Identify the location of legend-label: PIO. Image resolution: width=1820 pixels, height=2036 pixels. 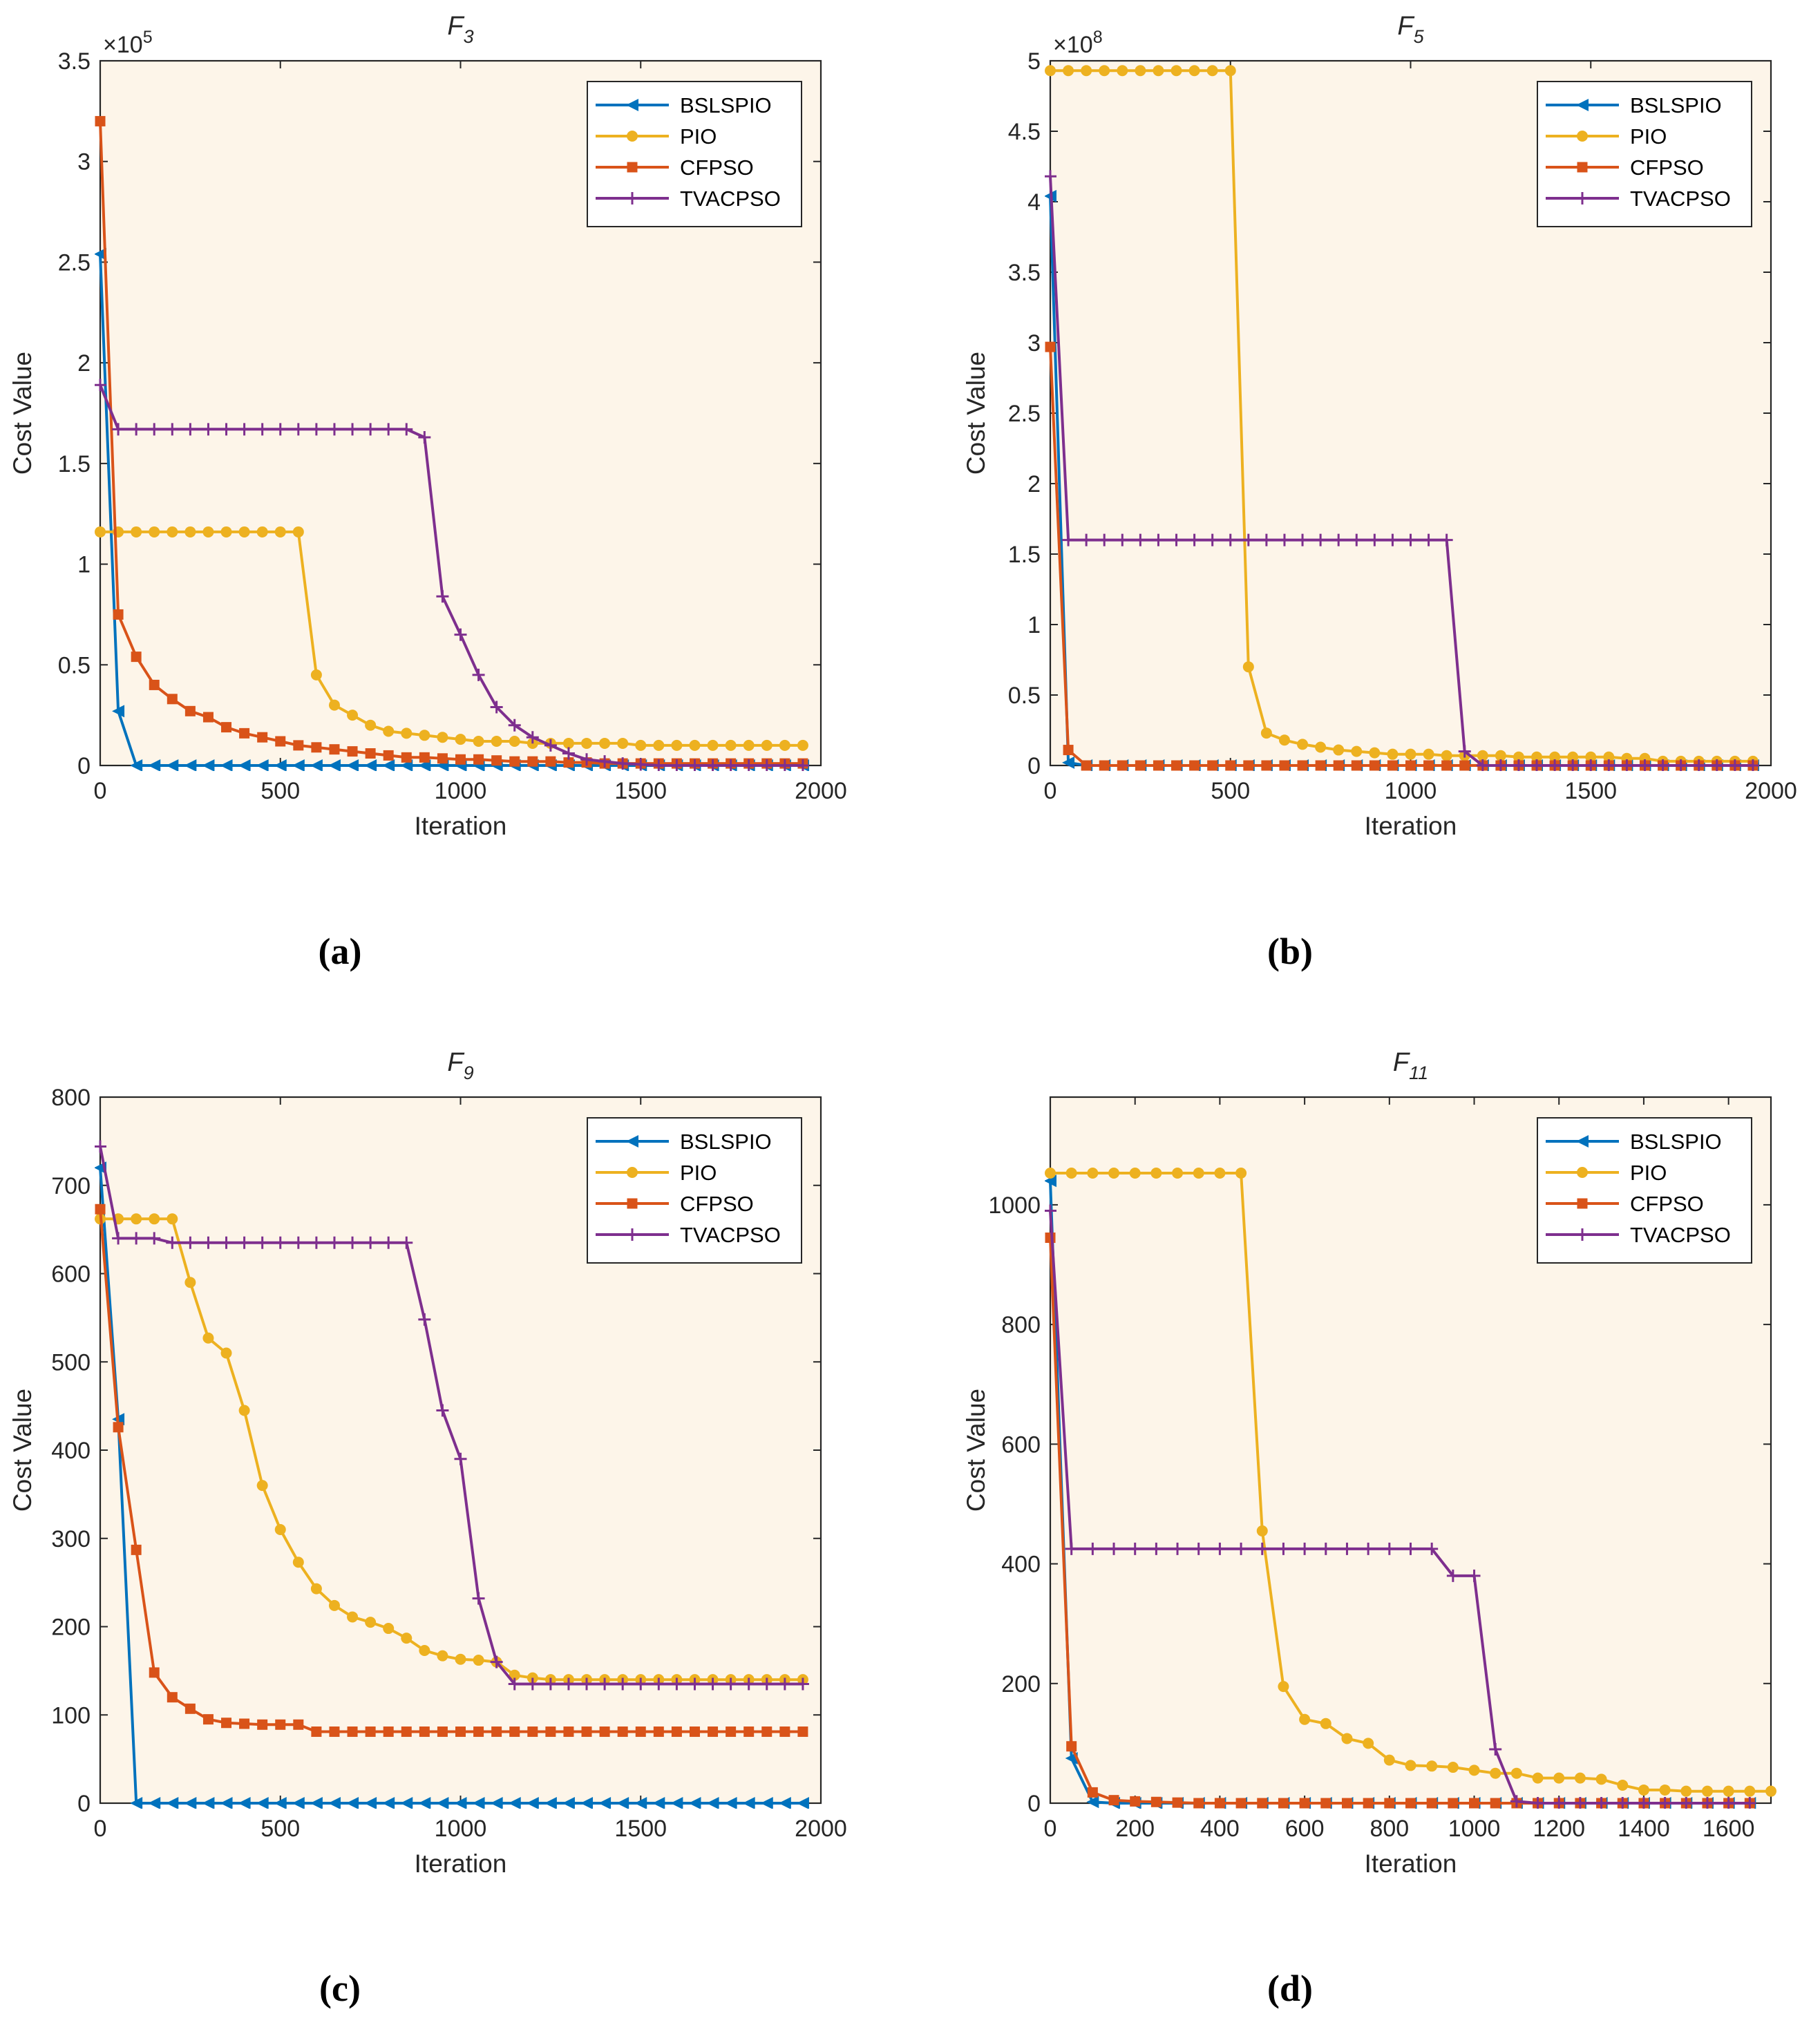
(1648, 1173).